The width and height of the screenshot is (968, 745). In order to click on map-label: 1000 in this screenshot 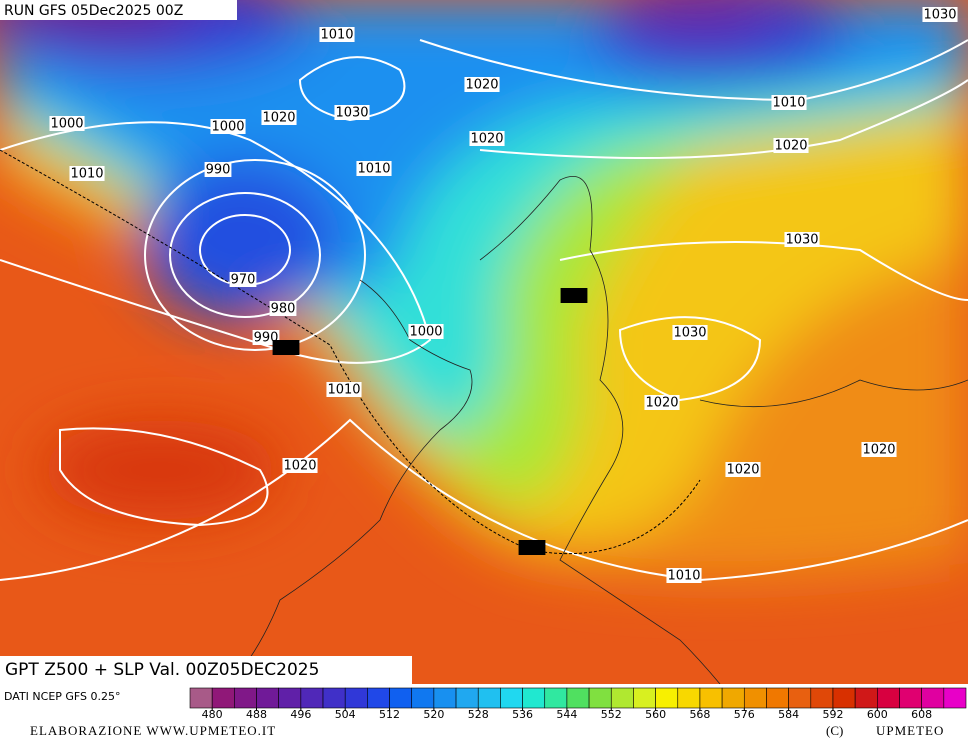, I will do `click(67, 124)`.